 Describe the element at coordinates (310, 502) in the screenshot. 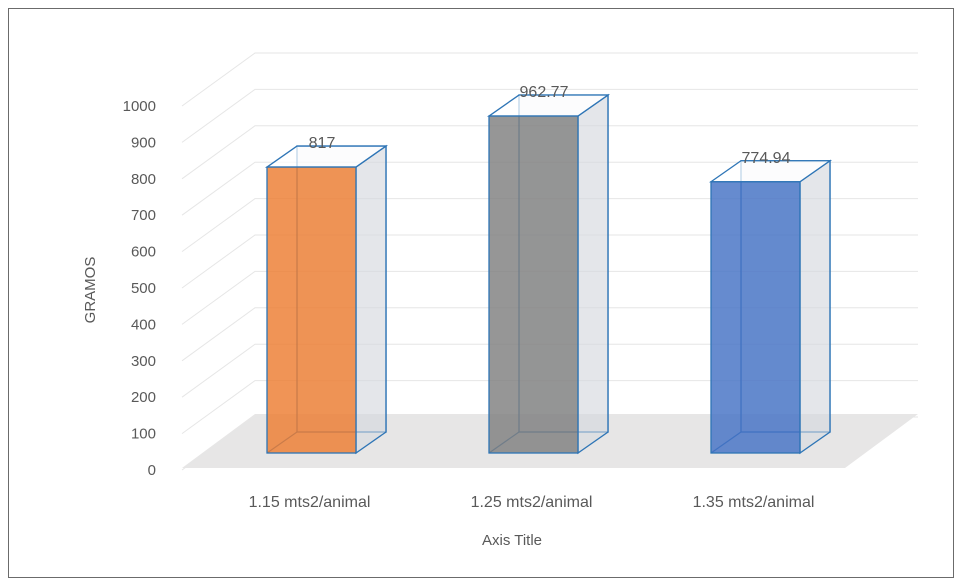

I see `x-category-label: 1.15 mts2/animal` at that location.